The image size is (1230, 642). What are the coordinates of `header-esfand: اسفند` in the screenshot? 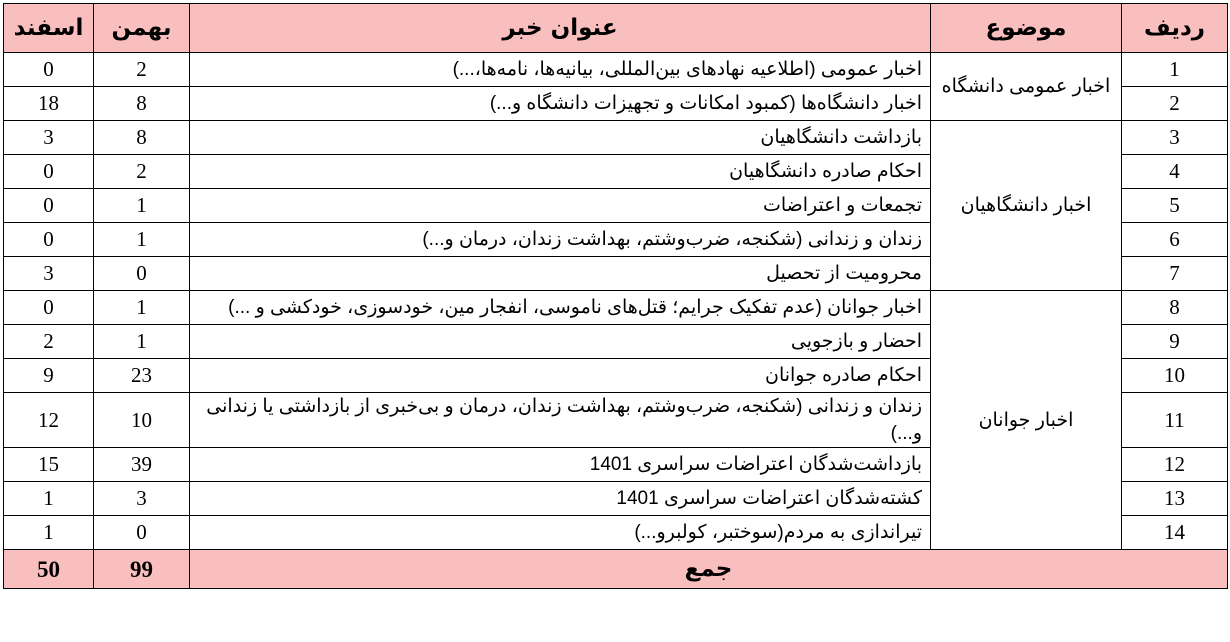 It's located at (48, 28).